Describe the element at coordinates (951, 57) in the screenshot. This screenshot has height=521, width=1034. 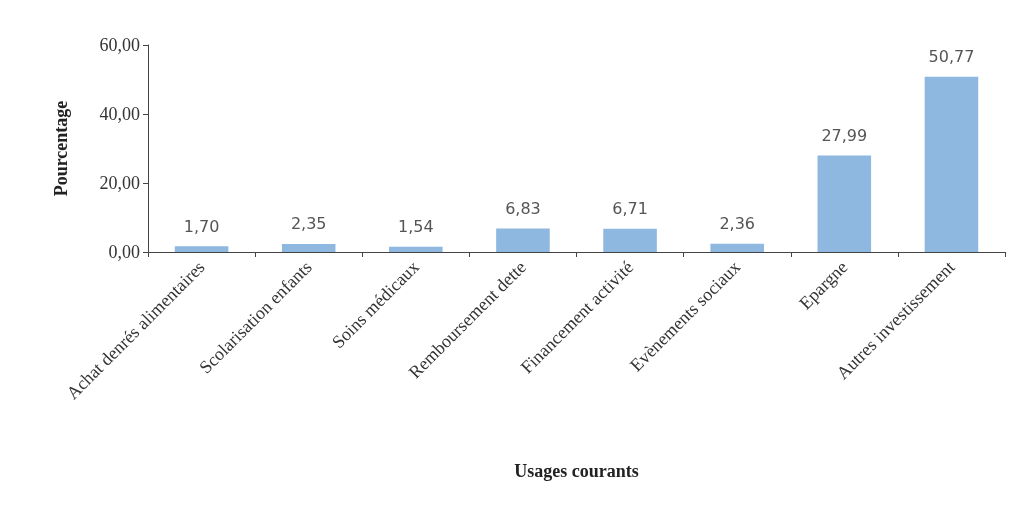
I see `data-label: 50,77` at that location.